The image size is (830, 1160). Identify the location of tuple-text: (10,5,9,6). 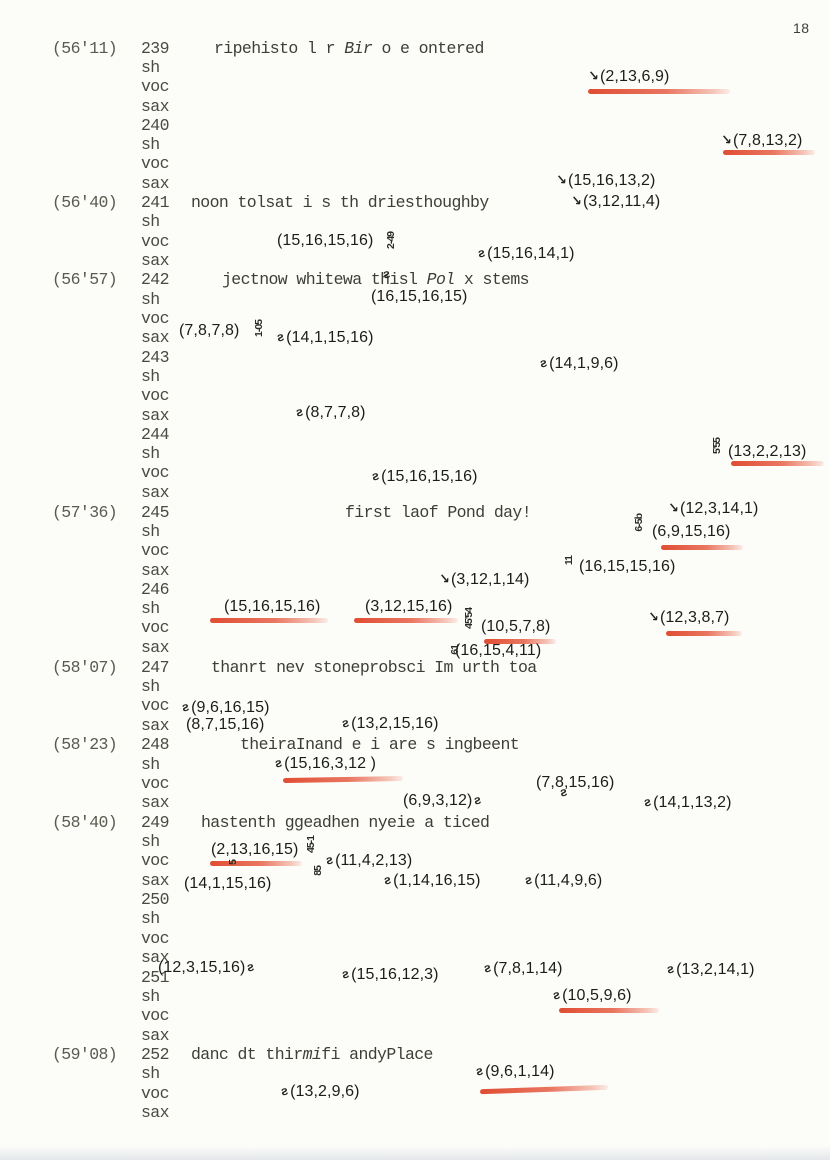
(597, 995).